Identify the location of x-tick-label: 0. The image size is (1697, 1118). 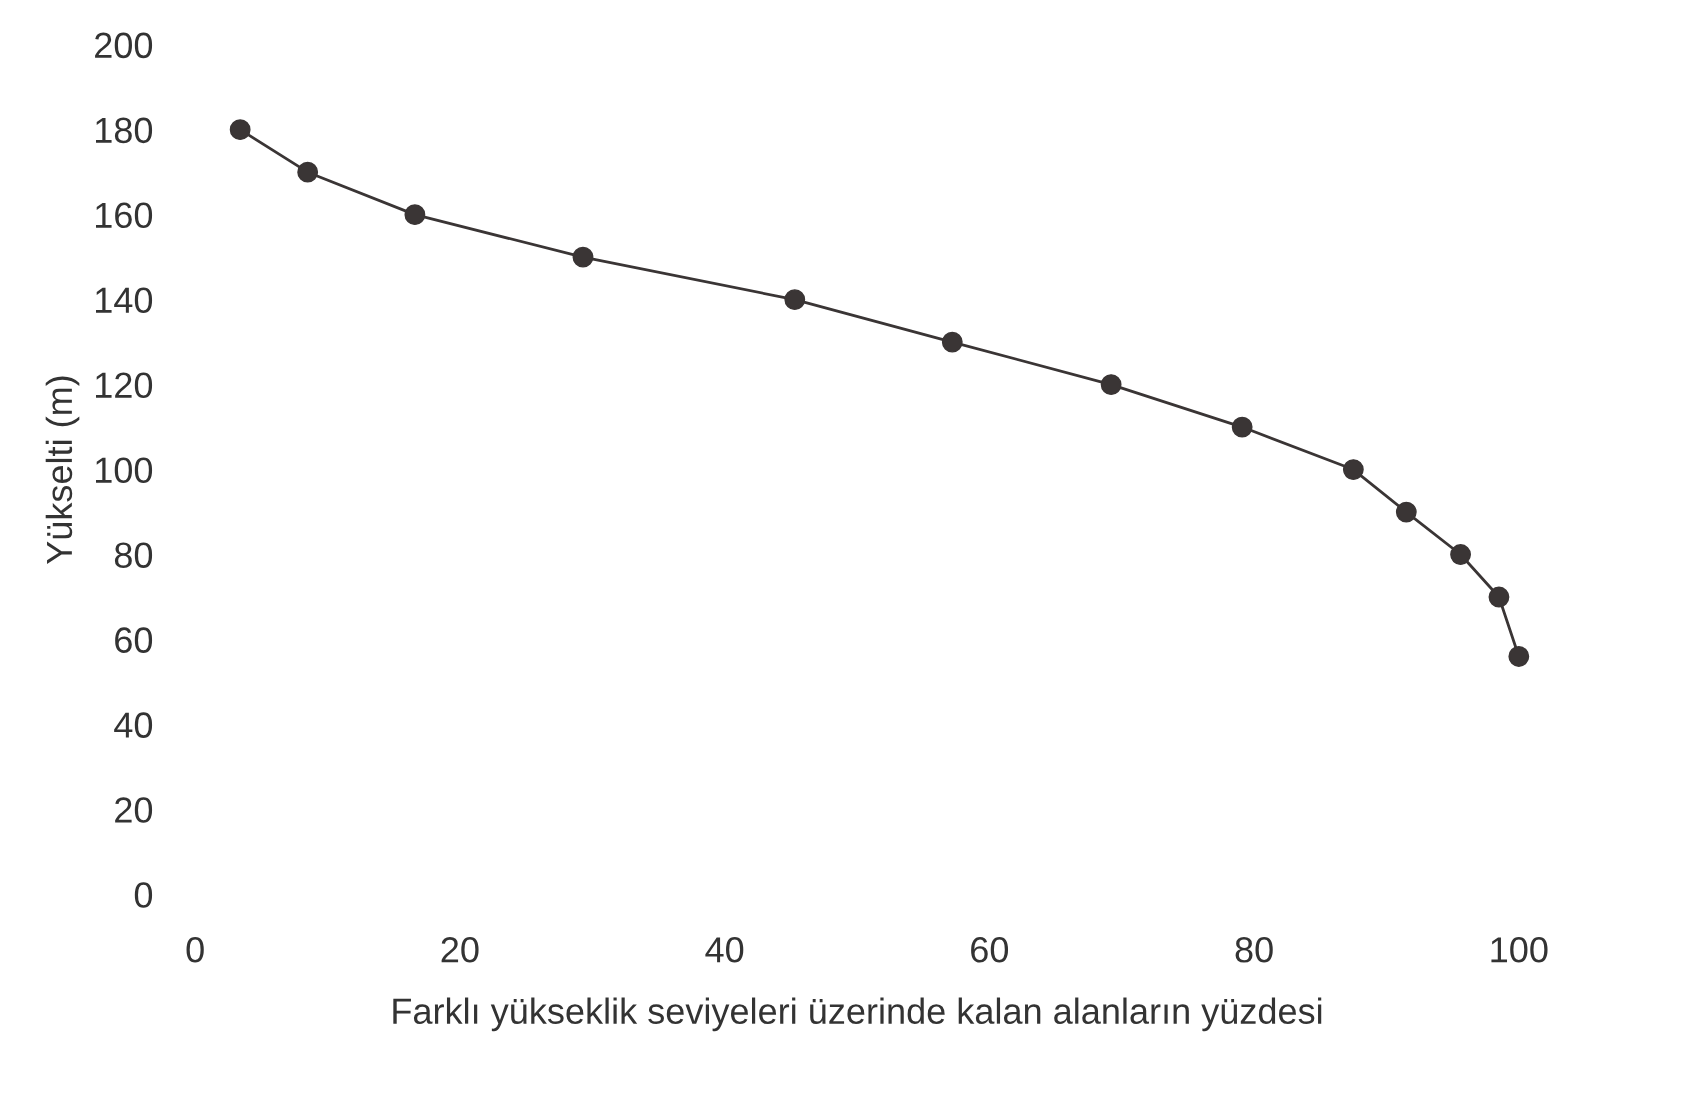
(195, 950).